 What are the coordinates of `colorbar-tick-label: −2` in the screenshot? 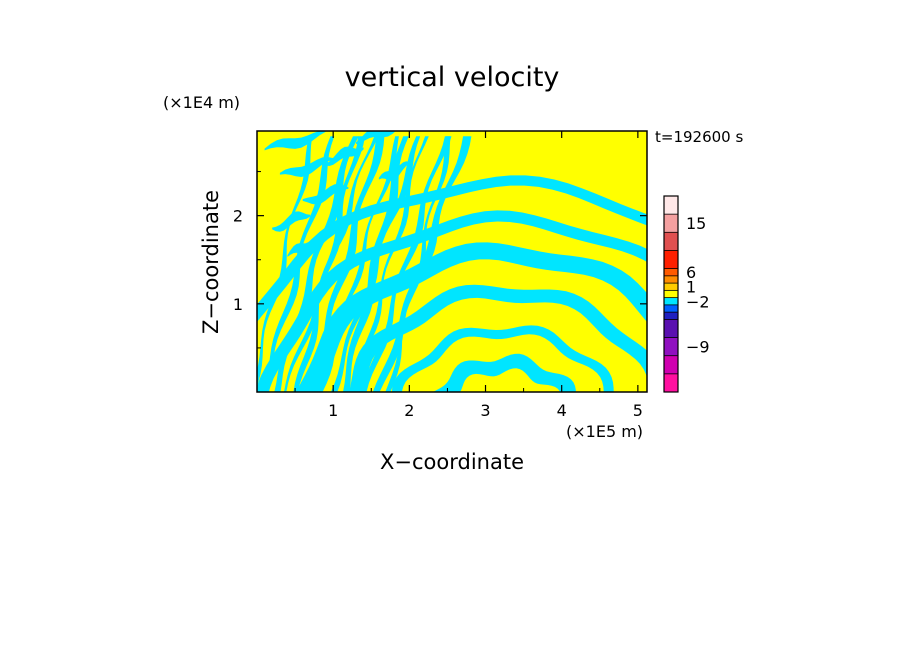 It's located at (698, 301).